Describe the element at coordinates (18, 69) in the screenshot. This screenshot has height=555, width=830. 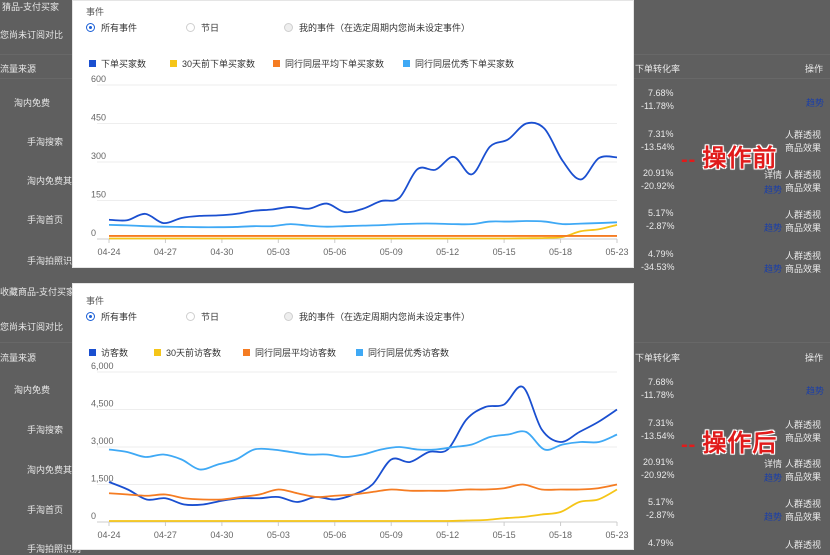
I see `bg-col-source: 流量来源` at that location.